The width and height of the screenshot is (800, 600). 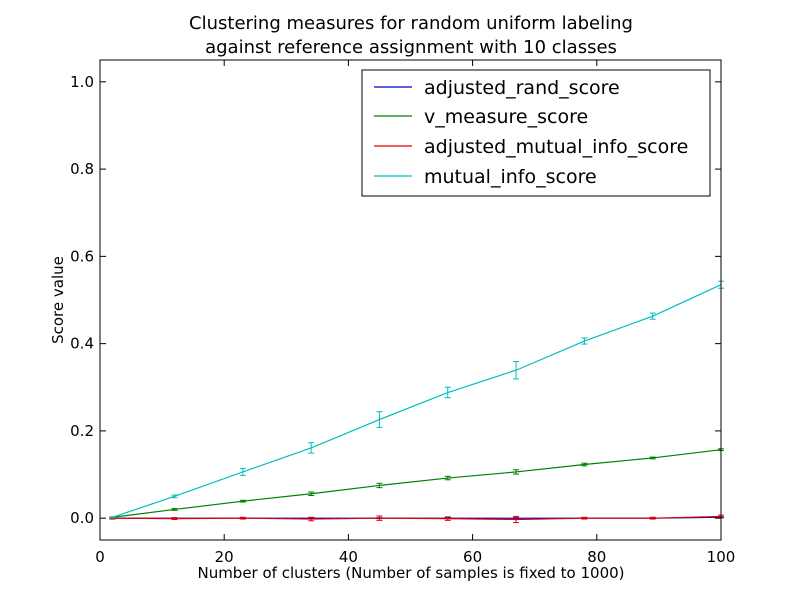 I want to click on y-tick-label: 0.0, so click(x=82, y=518).